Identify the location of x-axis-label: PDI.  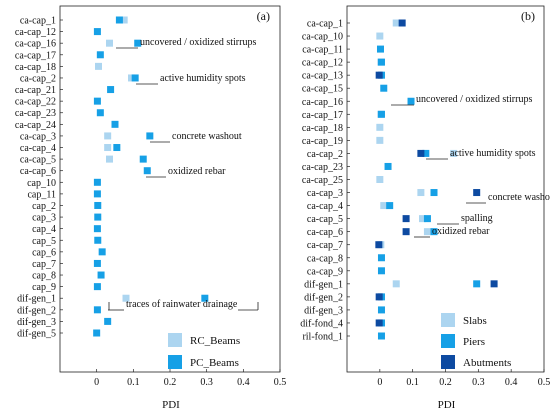
(447, 405).